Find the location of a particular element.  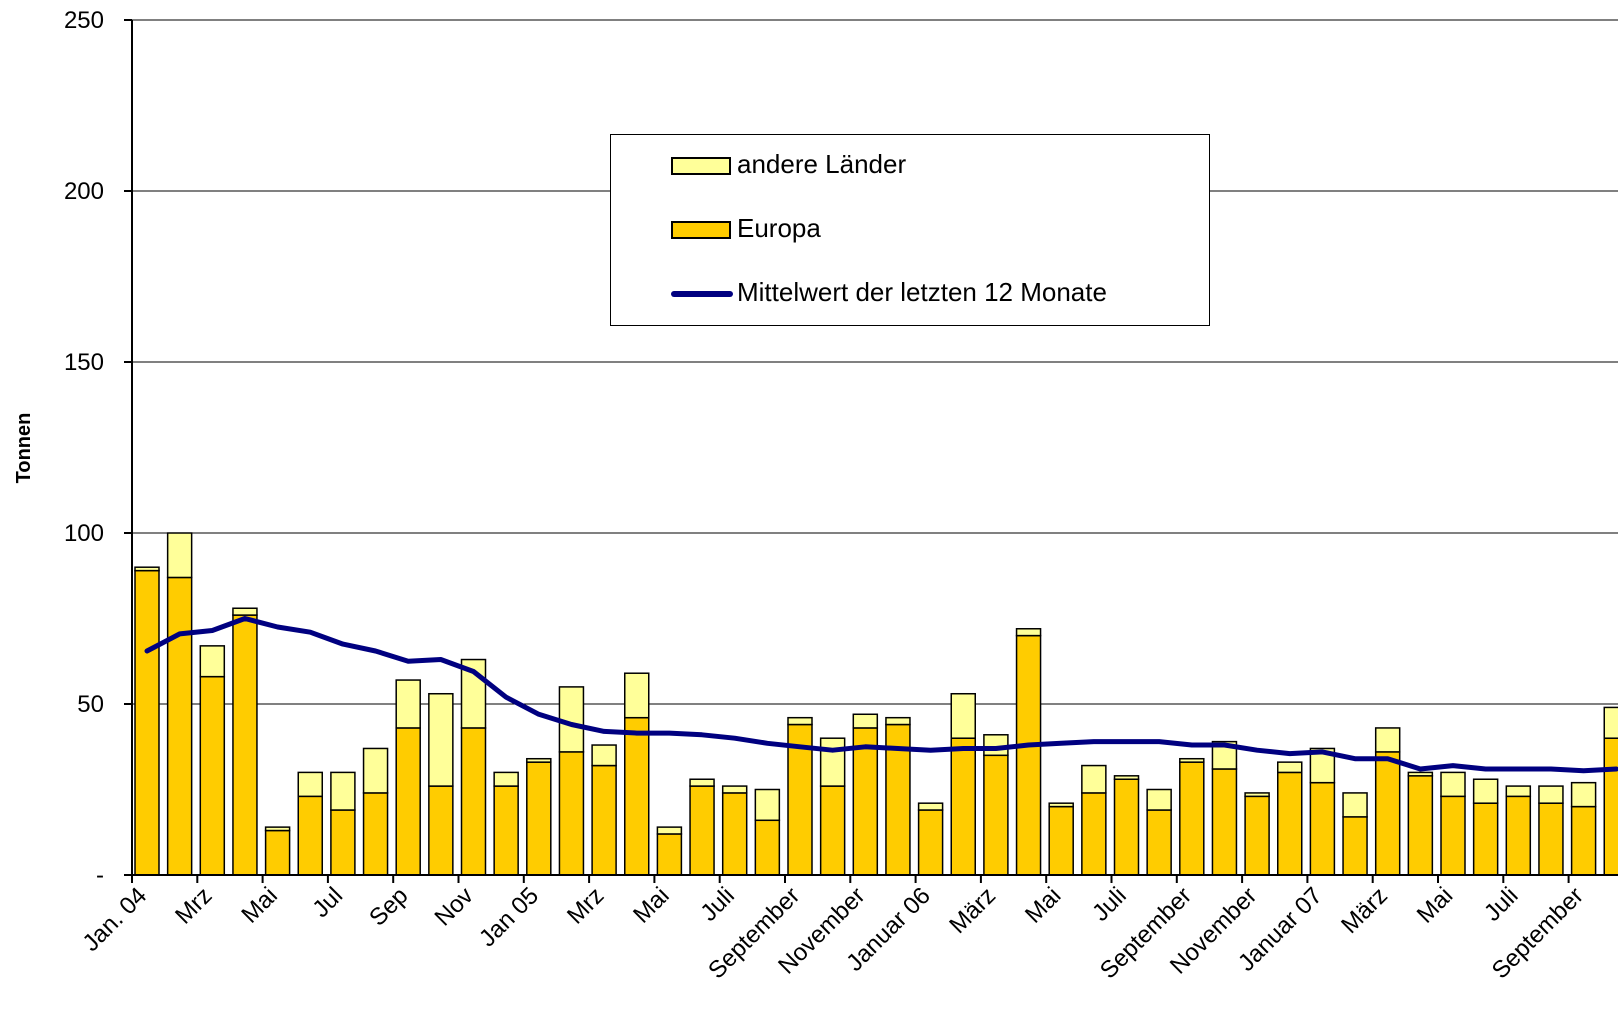

x-tick-label-40: Mai is located at coordinates (1435, 905).